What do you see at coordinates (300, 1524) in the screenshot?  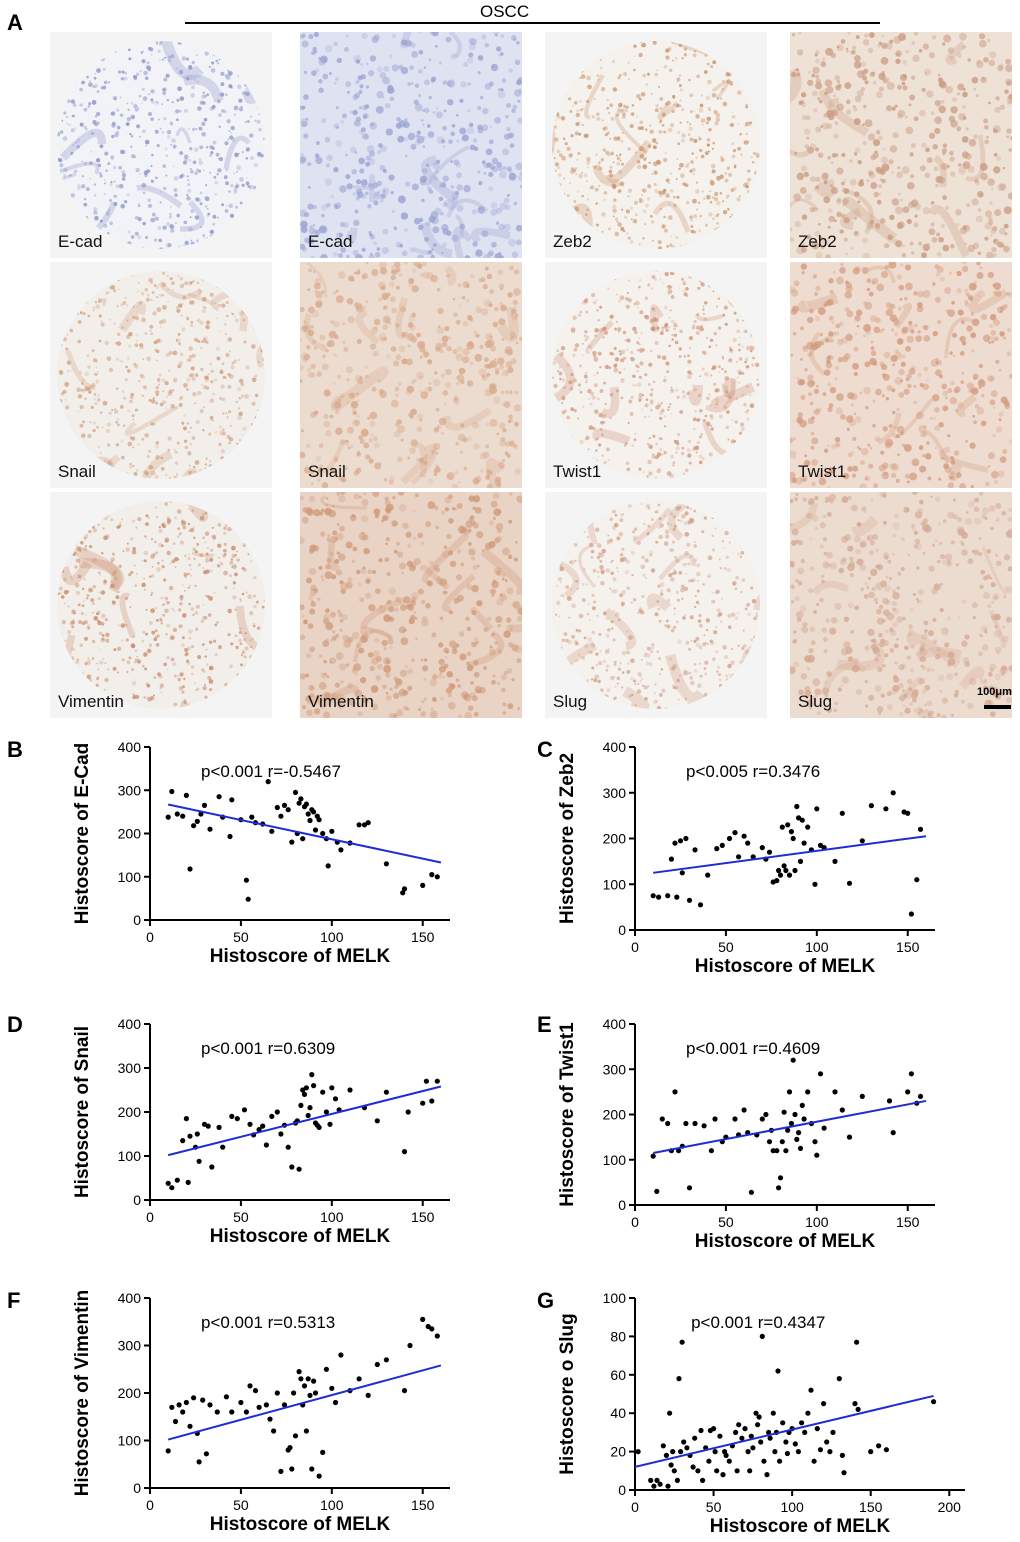 I see `x-axis-label: Histoscore of MELK` at bounding box center [300, 1524].